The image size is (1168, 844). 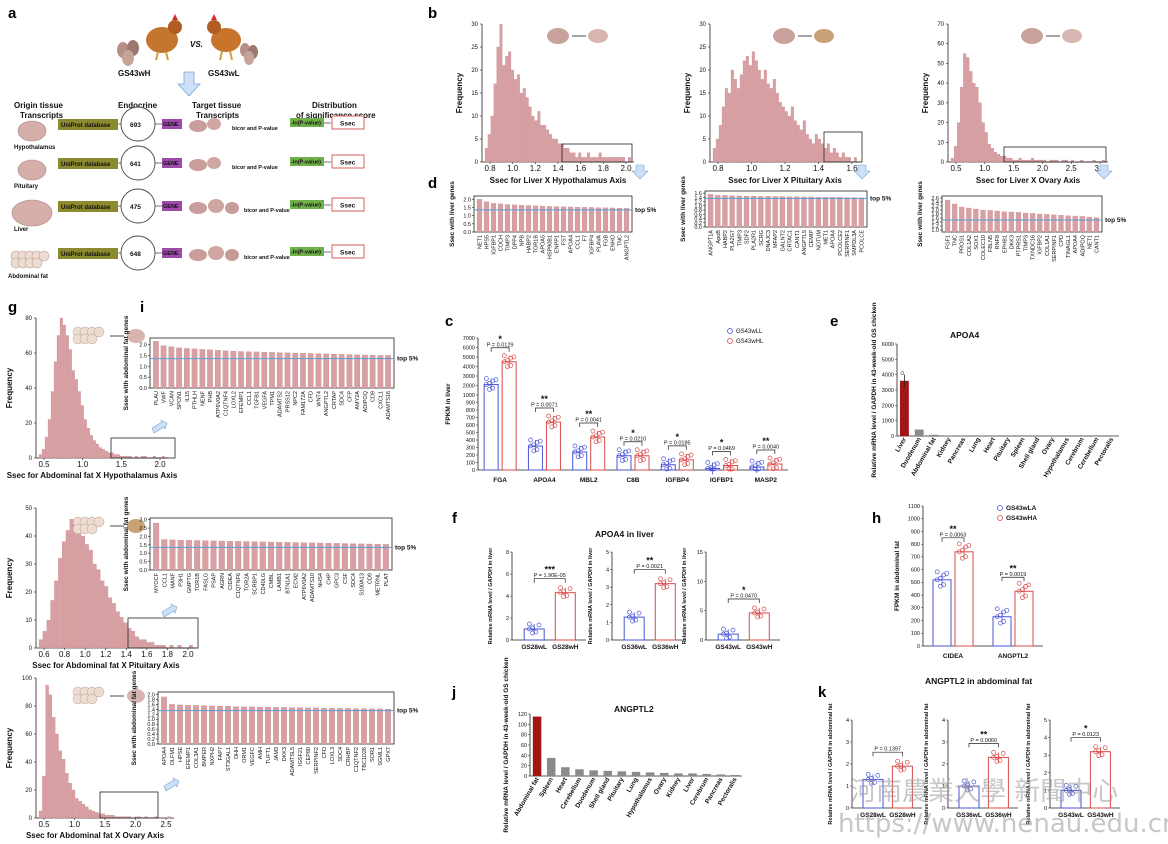 What do you see at coordinates (317, 760) in the screenshot?
I see `gene-label: SERPINF2` at bounding box center [317, 760].